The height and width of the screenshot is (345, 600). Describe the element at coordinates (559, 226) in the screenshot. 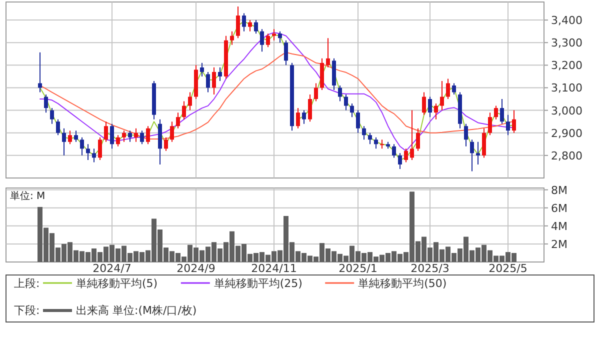

I see `y-tick-label: 4M` at that location.